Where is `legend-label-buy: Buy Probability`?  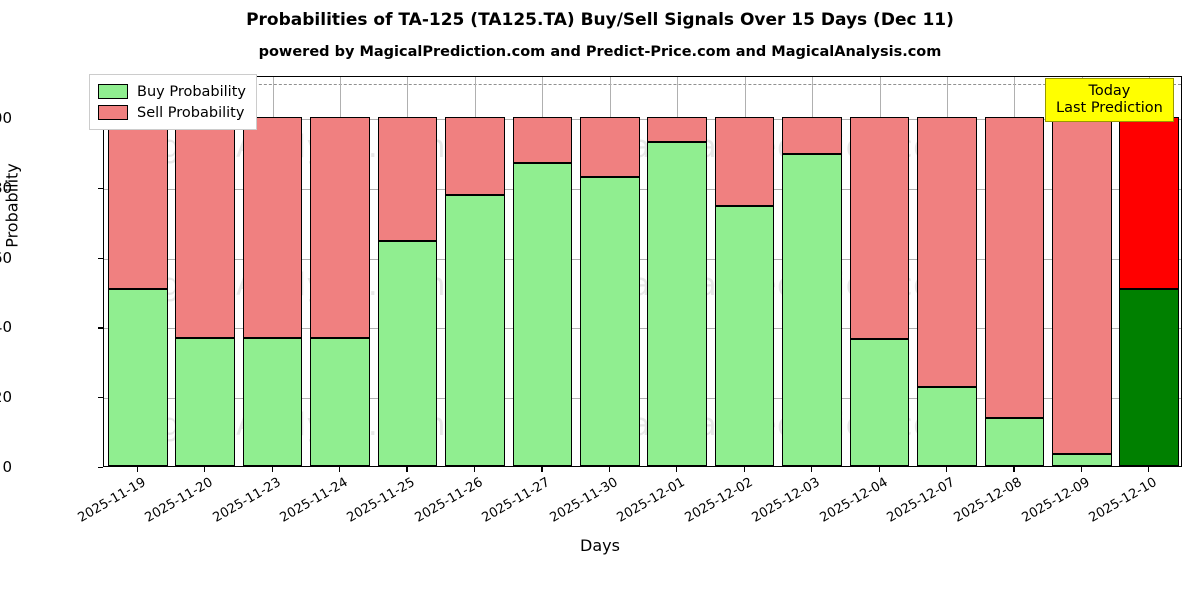 legend-label-buy: Buy Probability is located at coordinates (191, 91).